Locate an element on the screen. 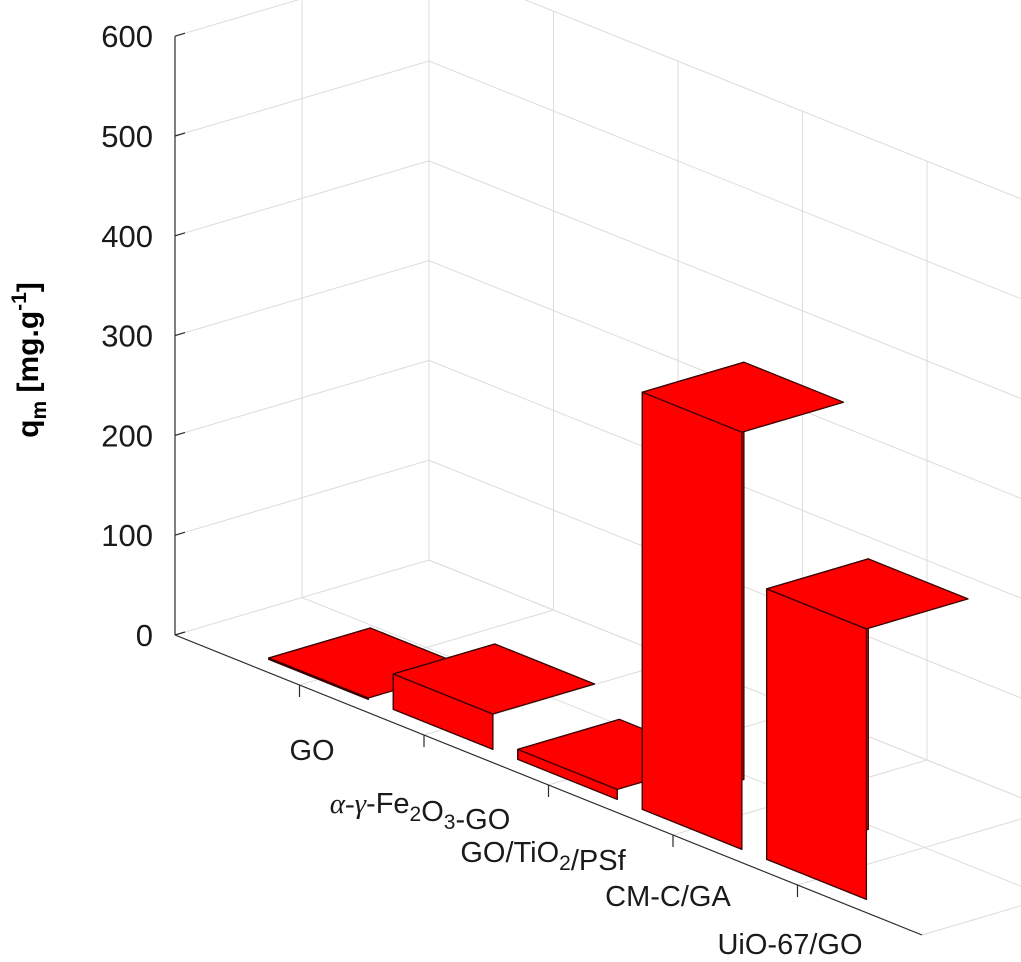  x-category-label-2: GO/TiO2/PSf is located at coordinates (543, 857).